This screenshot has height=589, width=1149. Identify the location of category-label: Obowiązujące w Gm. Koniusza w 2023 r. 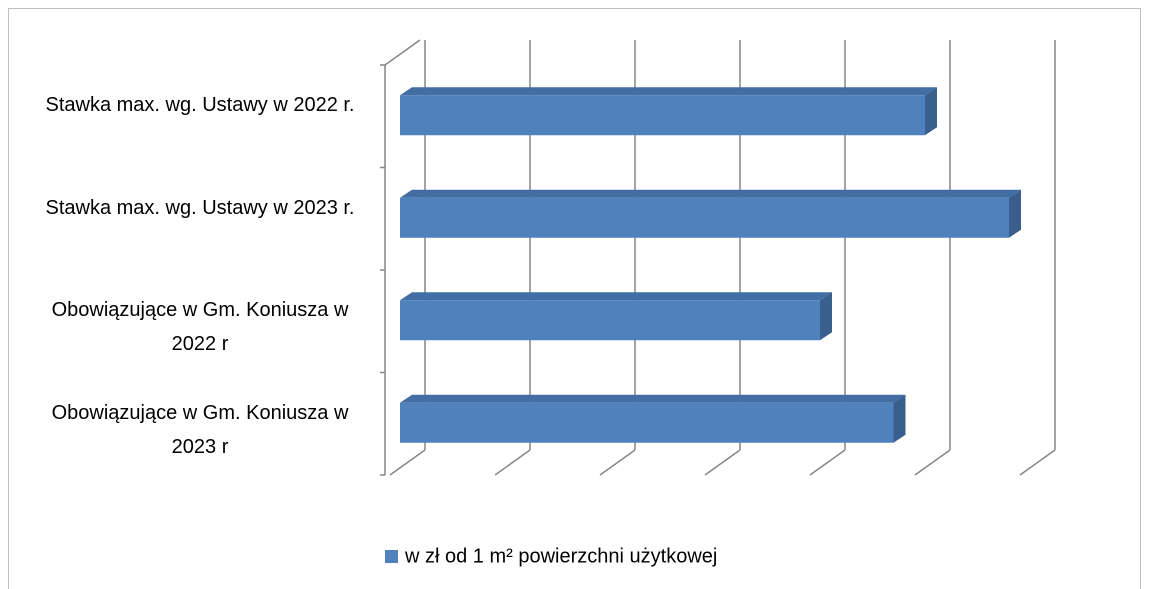
(200, 429).